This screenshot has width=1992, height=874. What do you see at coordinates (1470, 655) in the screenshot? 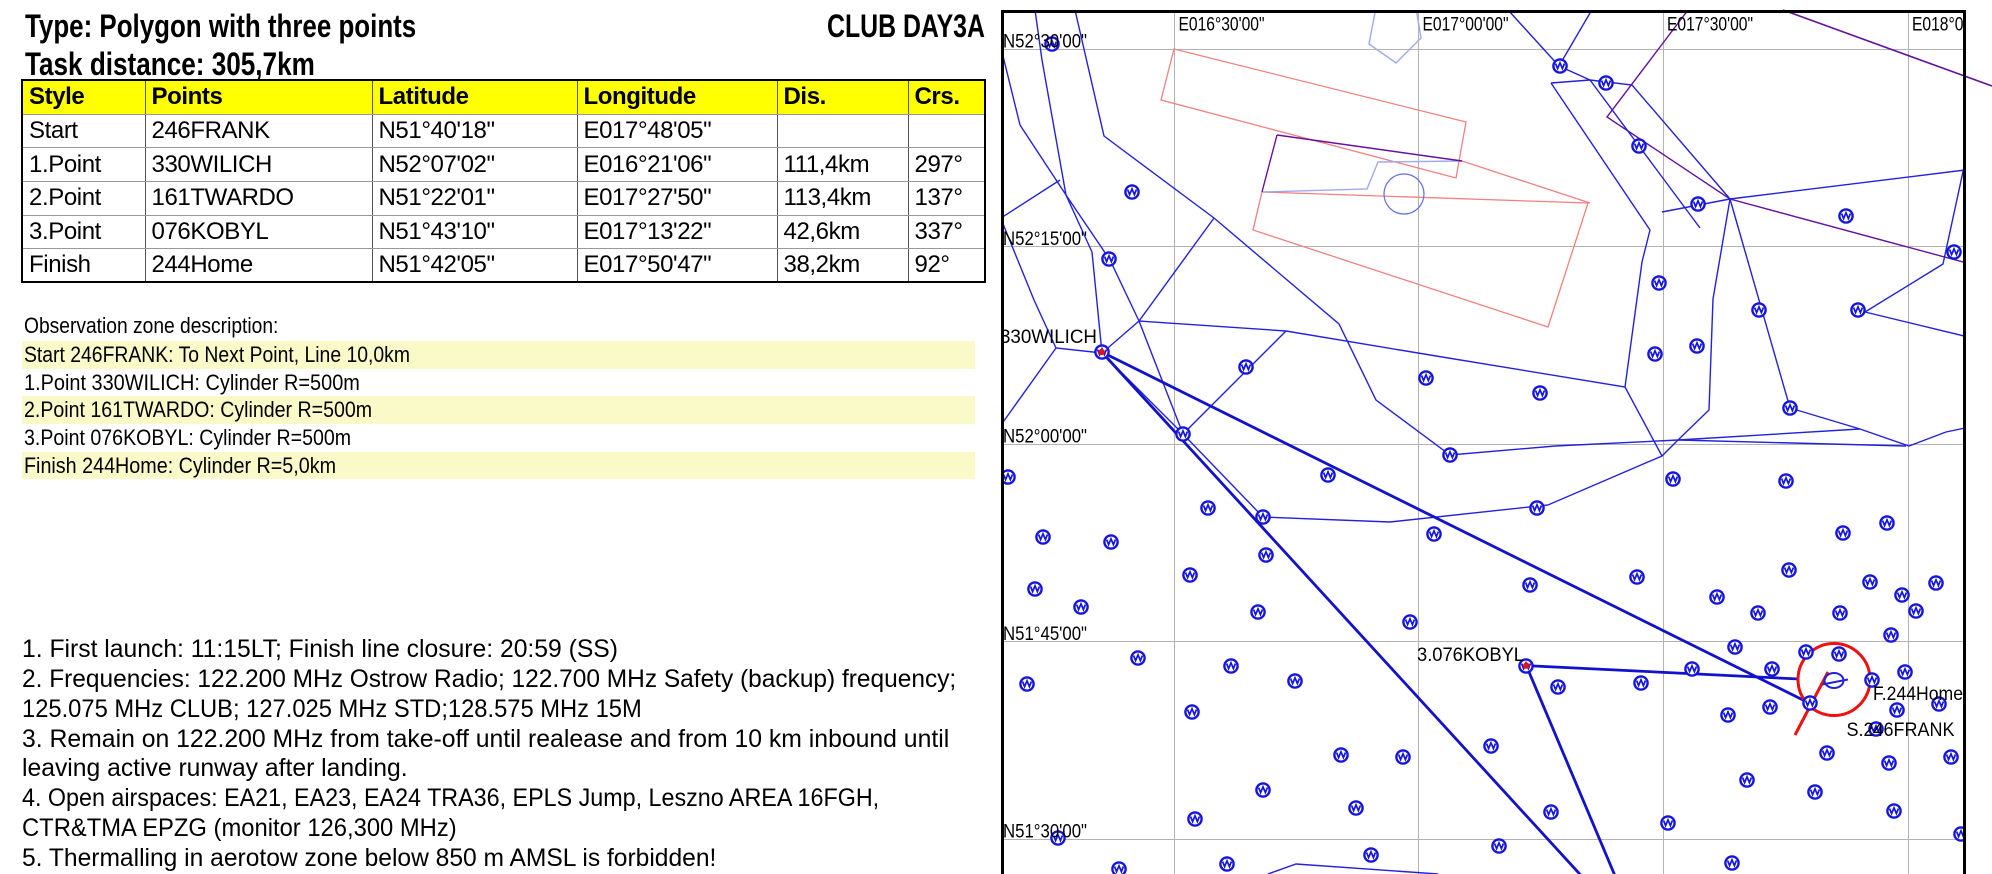
I see `svg-text: 3.076KOBYL` at bounding box center [1470, 655].